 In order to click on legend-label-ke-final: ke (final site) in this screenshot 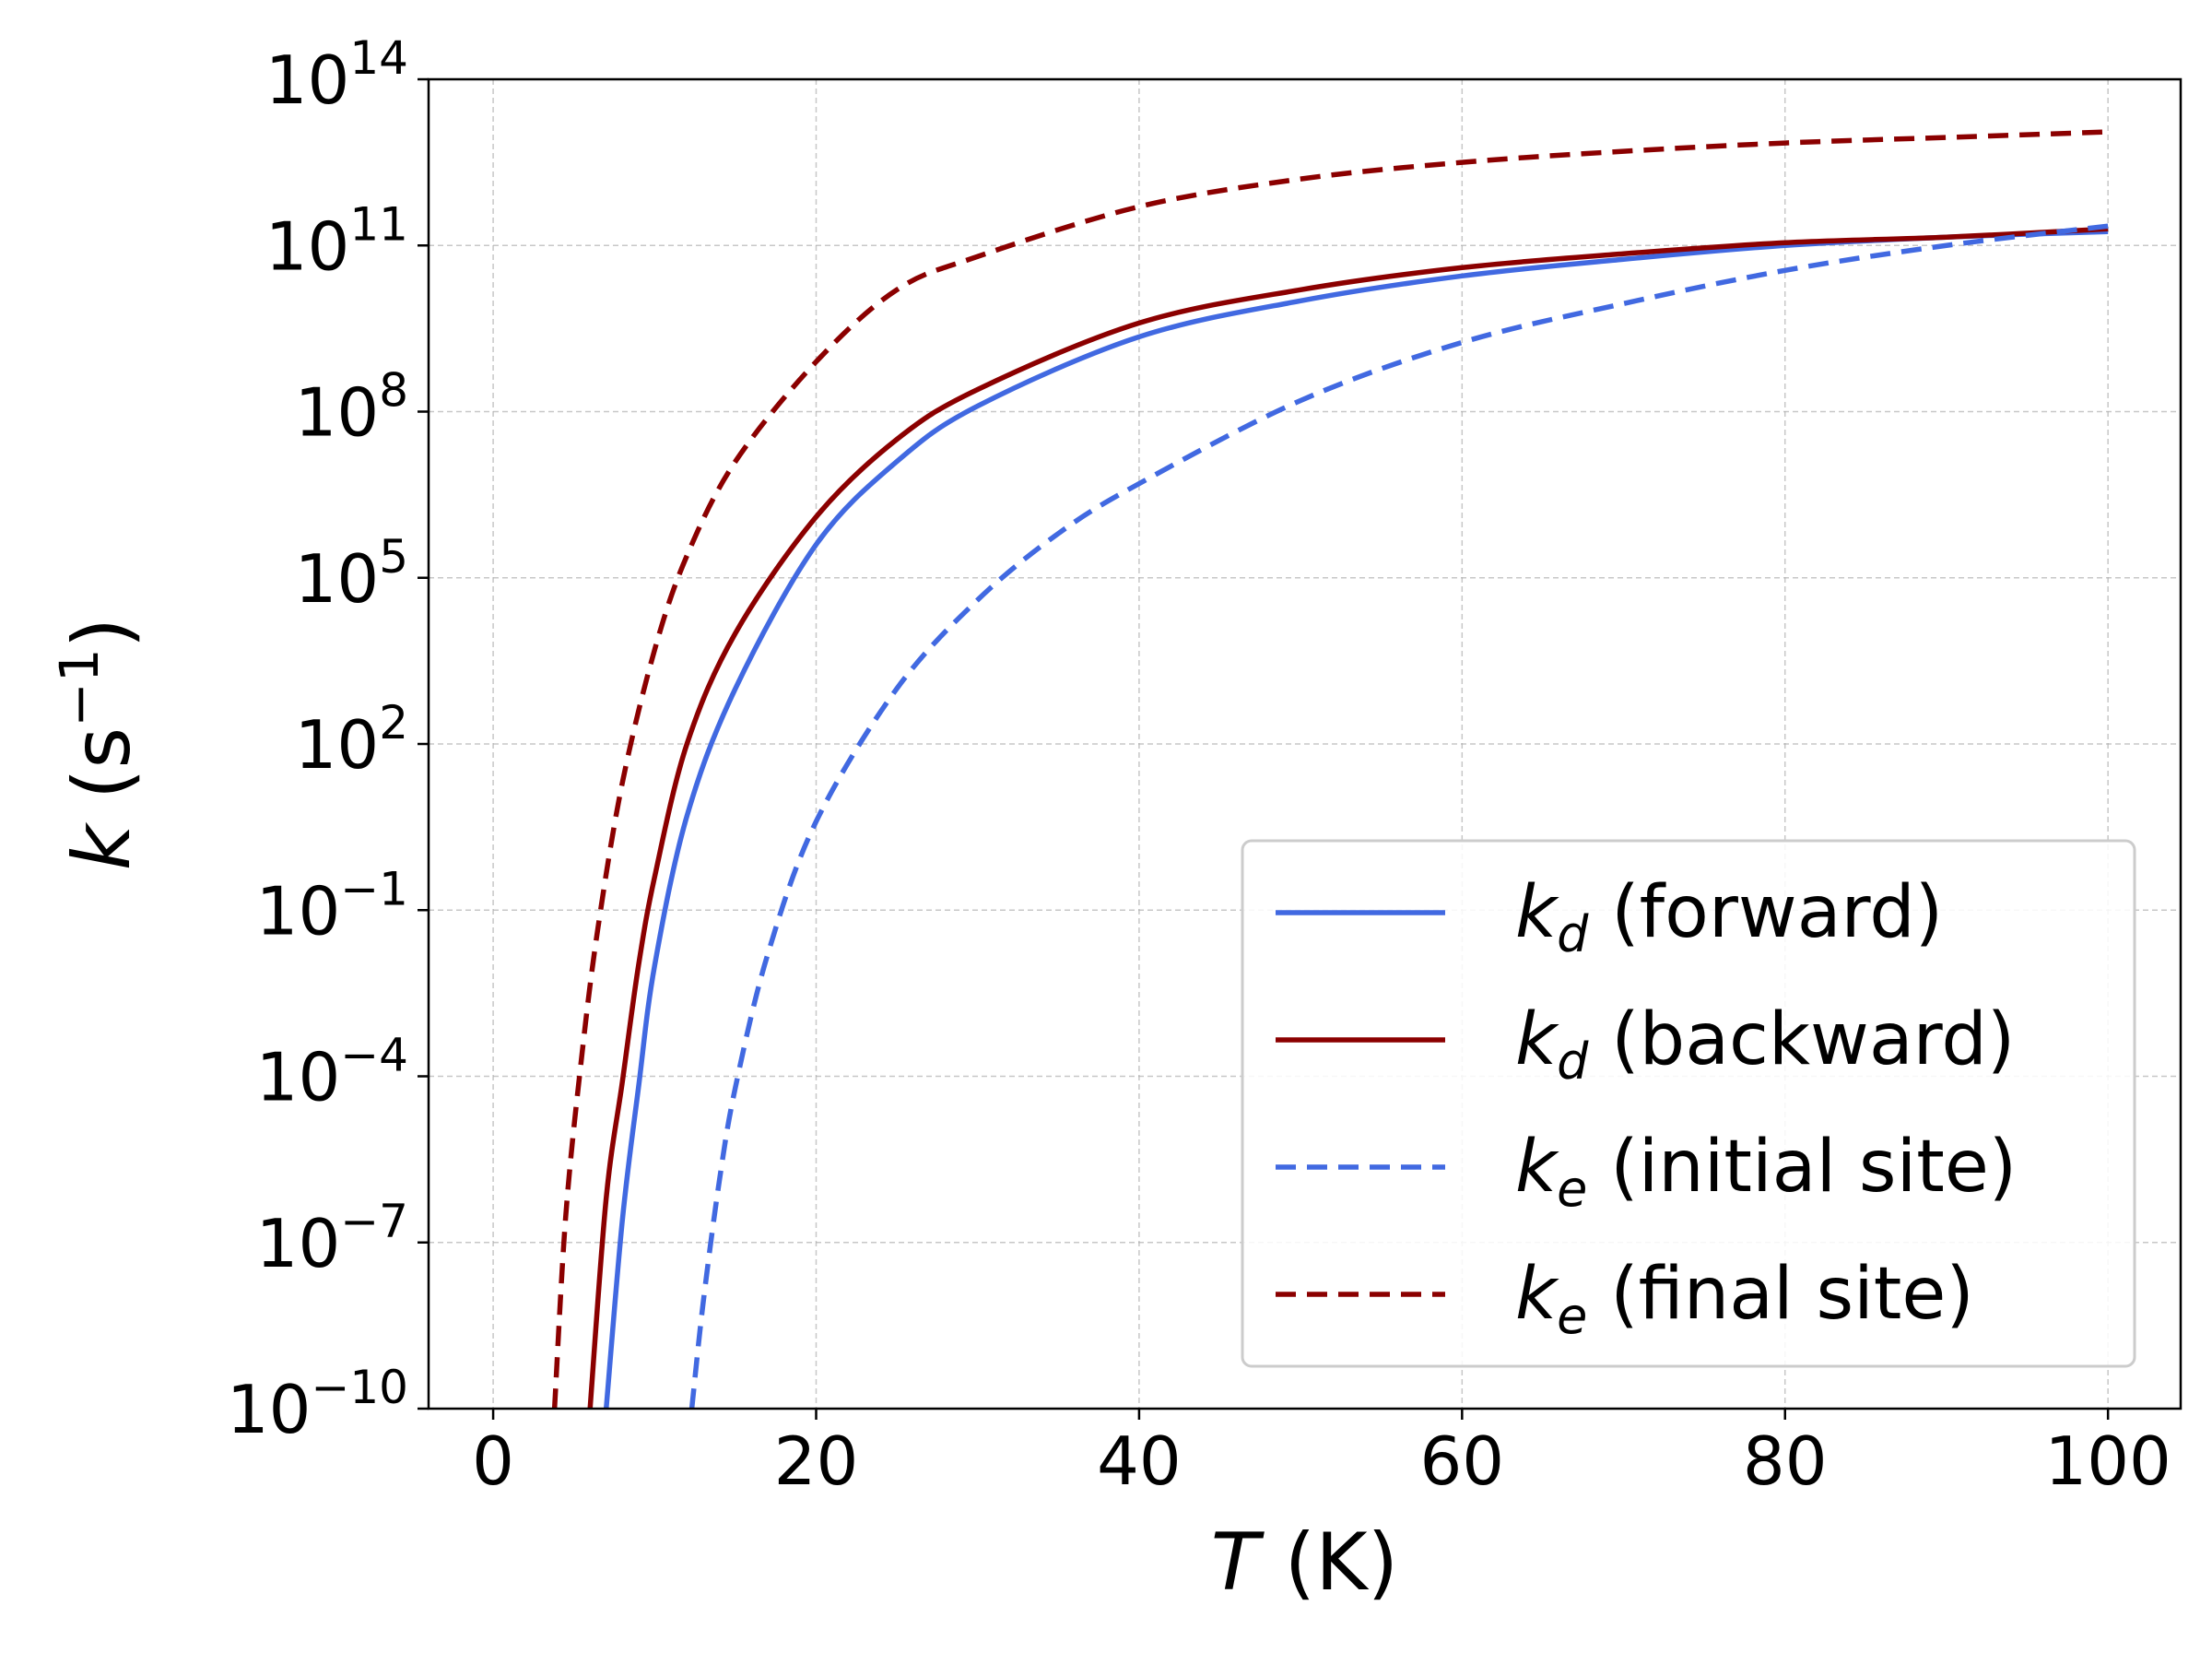, I will do `click(1744, 1299)`.